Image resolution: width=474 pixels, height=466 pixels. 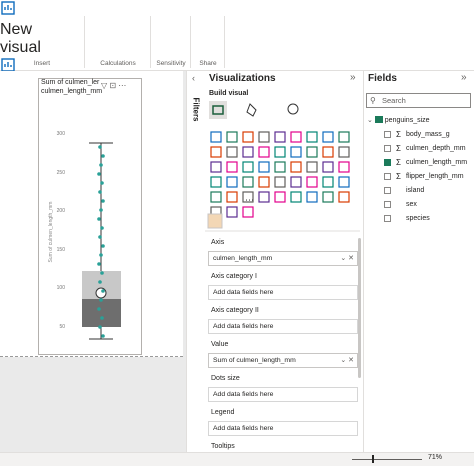 What do you see at coordinates (190, 42) in the screenshot?
I see `ribbon-separator` at bounding box center [190, 42].